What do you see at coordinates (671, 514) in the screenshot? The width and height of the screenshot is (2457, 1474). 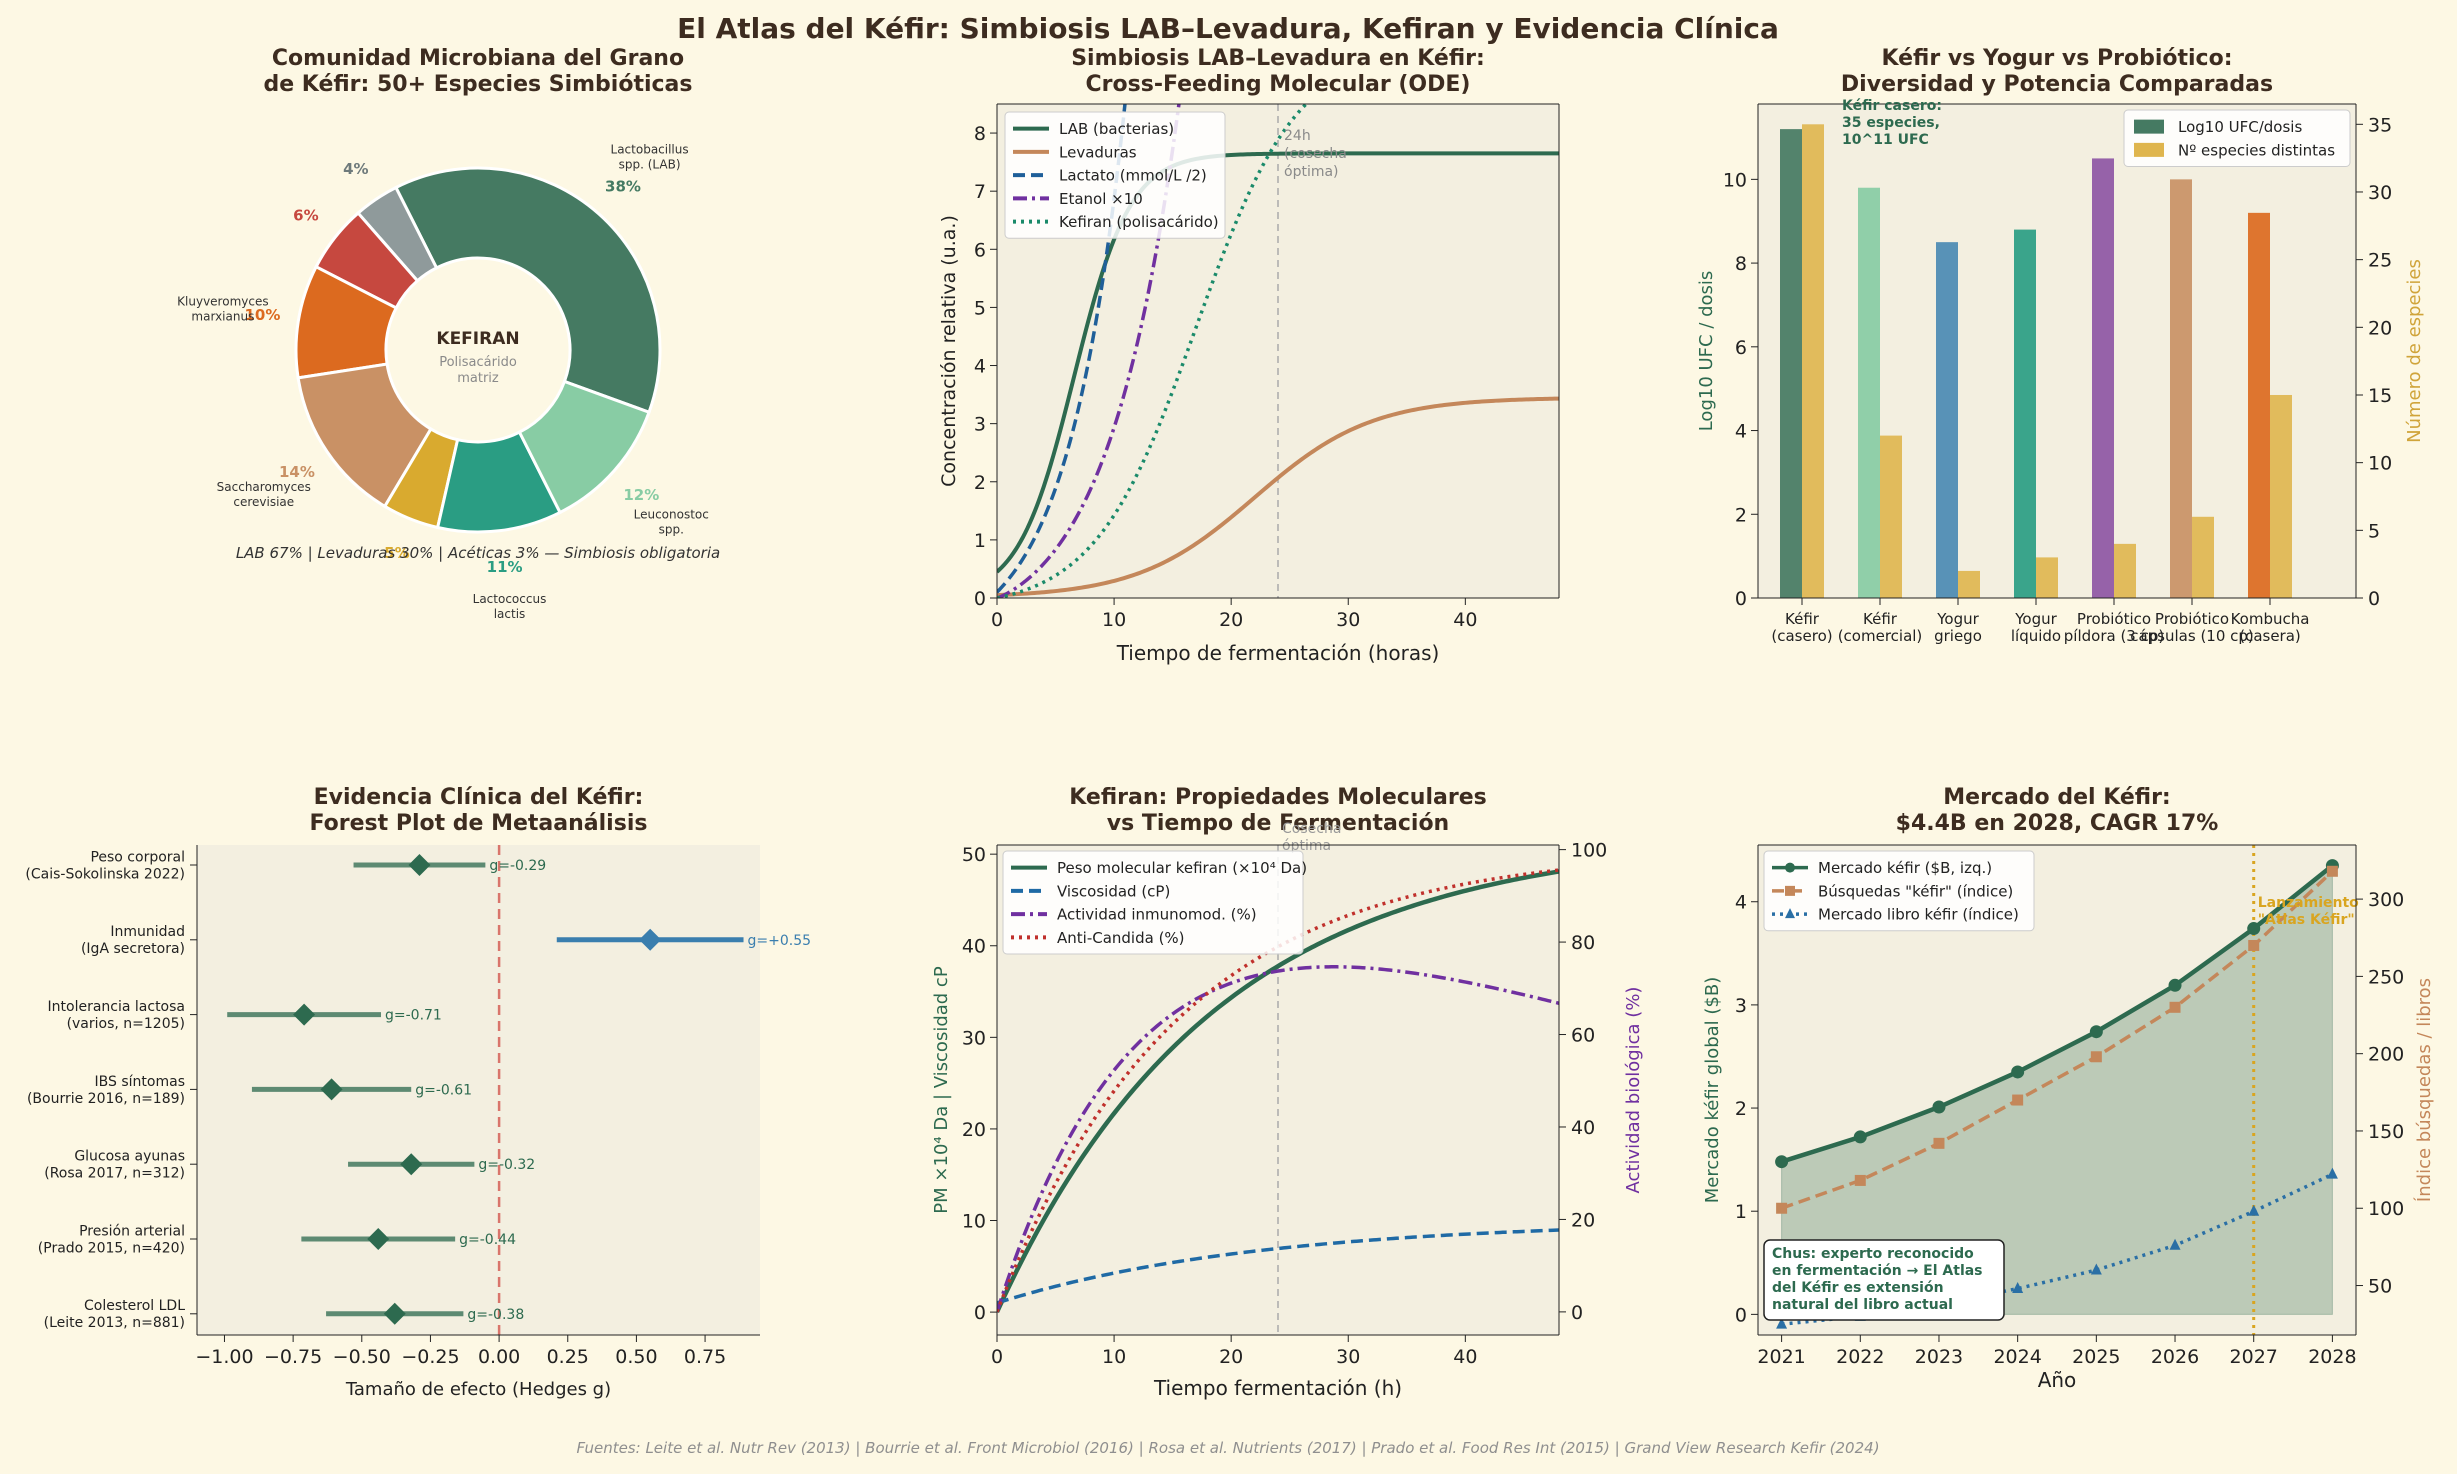 I see `text-line: Leuconostoc` at bounding box center [671, 514].